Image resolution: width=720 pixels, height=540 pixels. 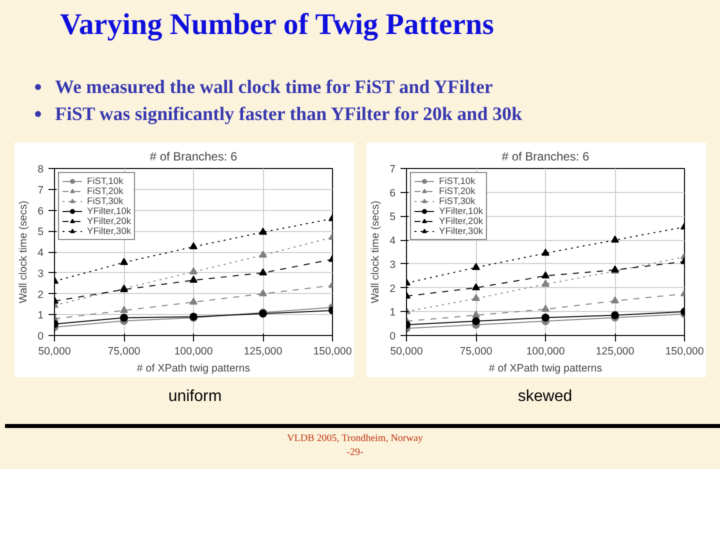 I want to click on text: uniform, so click(x=195, y=397).